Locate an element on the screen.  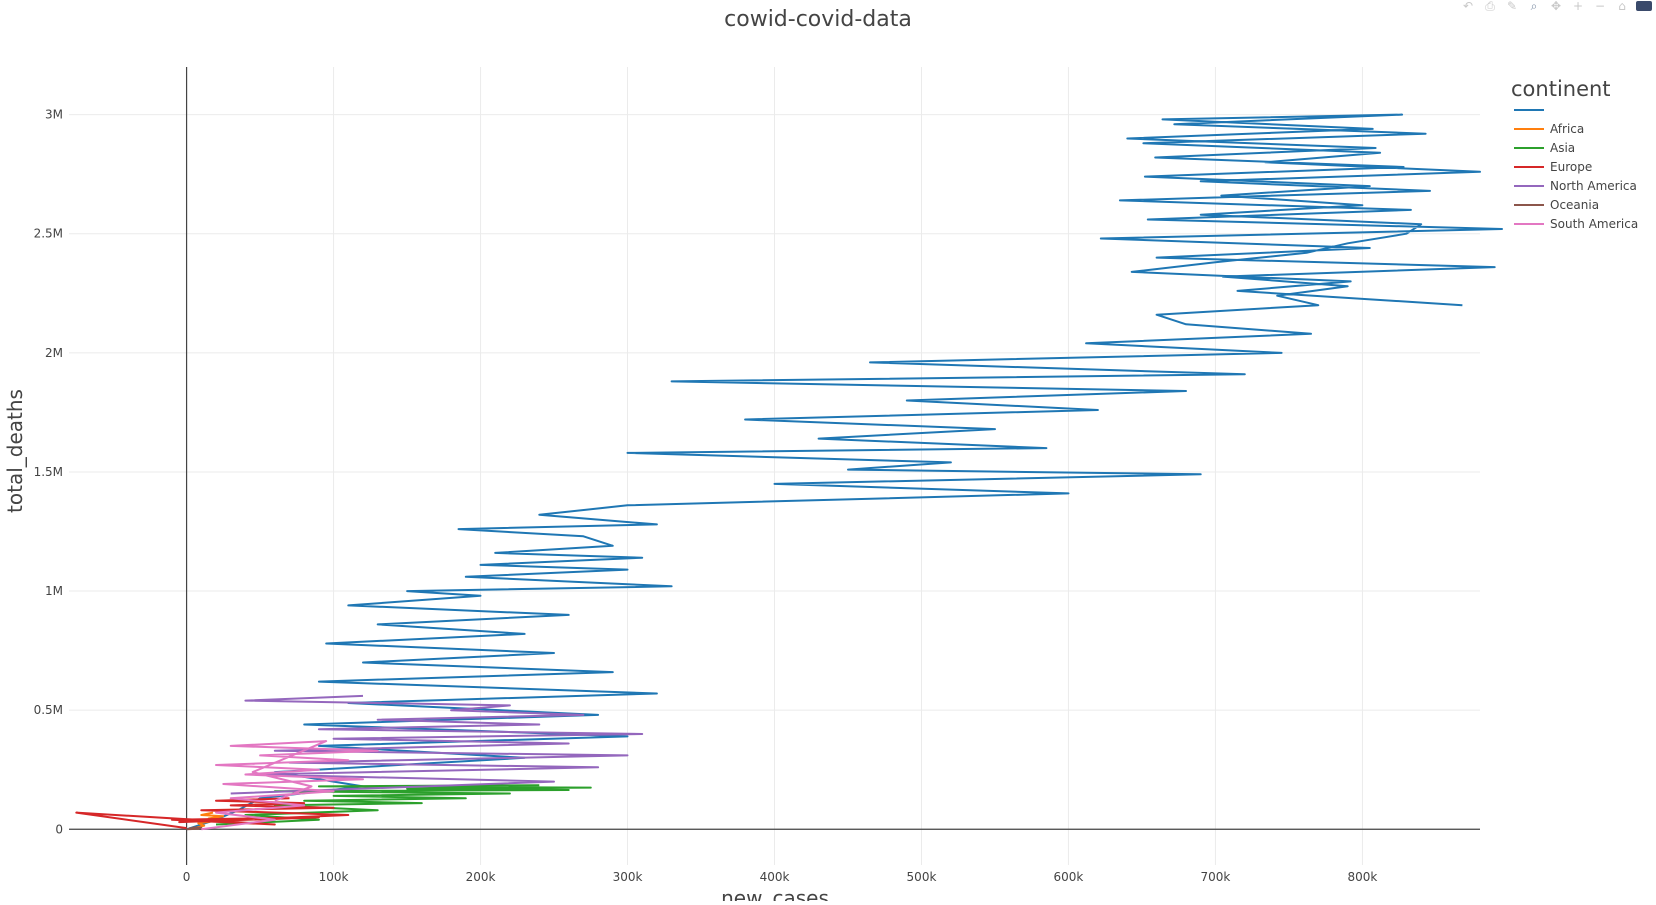
x-tick-label: 500k is located at coordinates (922, 877).